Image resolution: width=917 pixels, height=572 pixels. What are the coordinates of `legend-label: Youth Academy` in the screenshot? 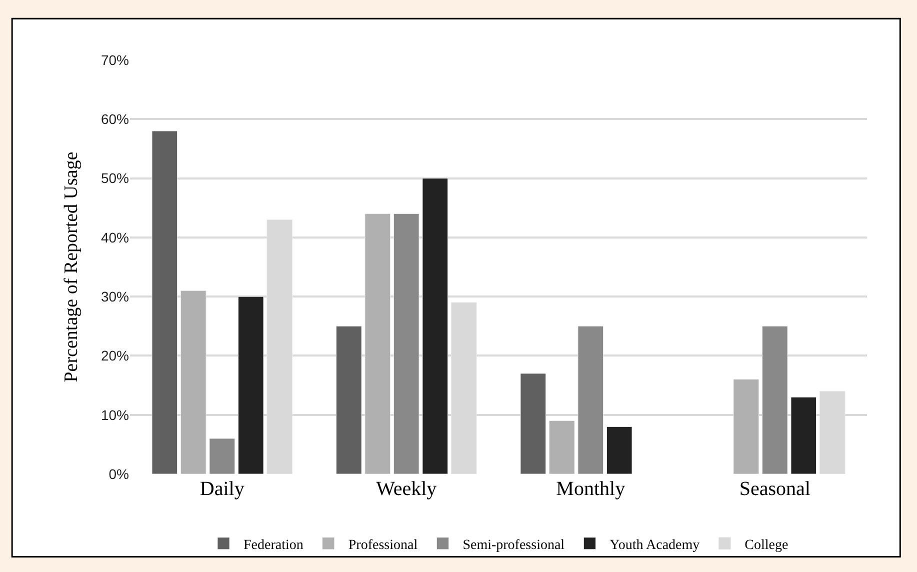 It's located at (655, 545).